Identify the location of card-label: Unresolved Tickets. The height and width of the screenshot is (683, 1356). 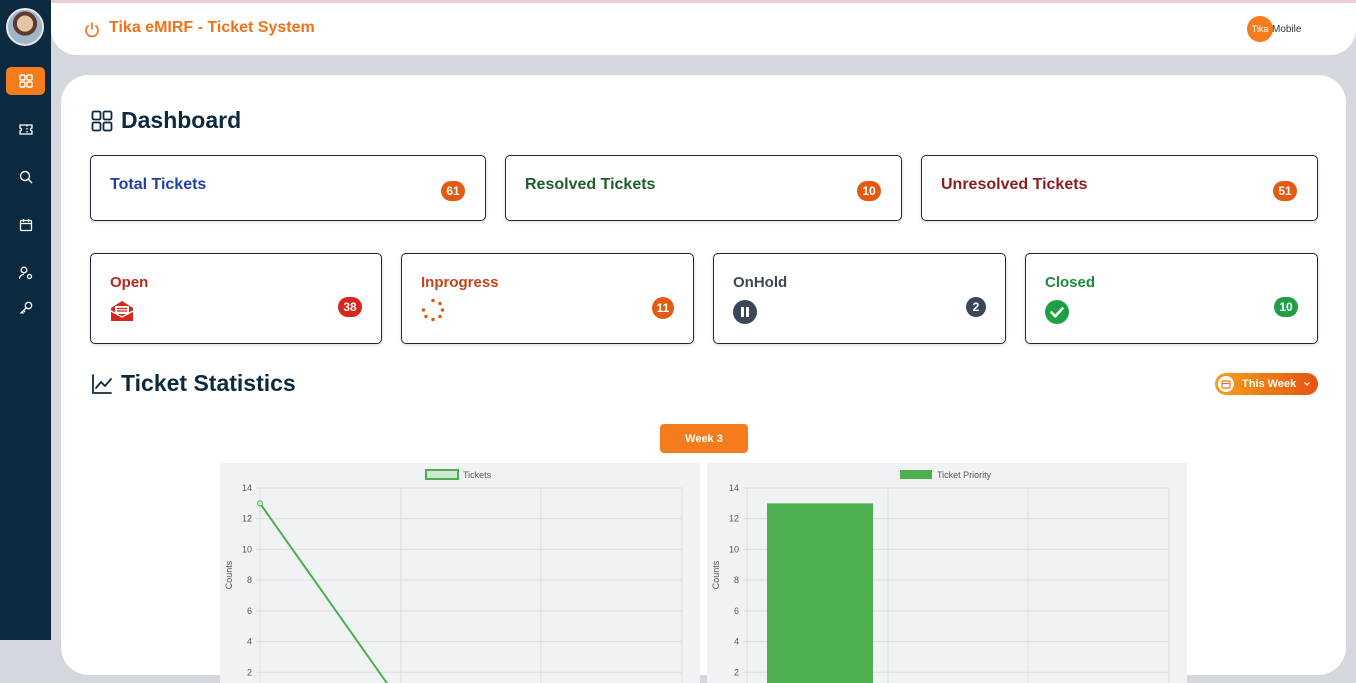
(1014, 184).